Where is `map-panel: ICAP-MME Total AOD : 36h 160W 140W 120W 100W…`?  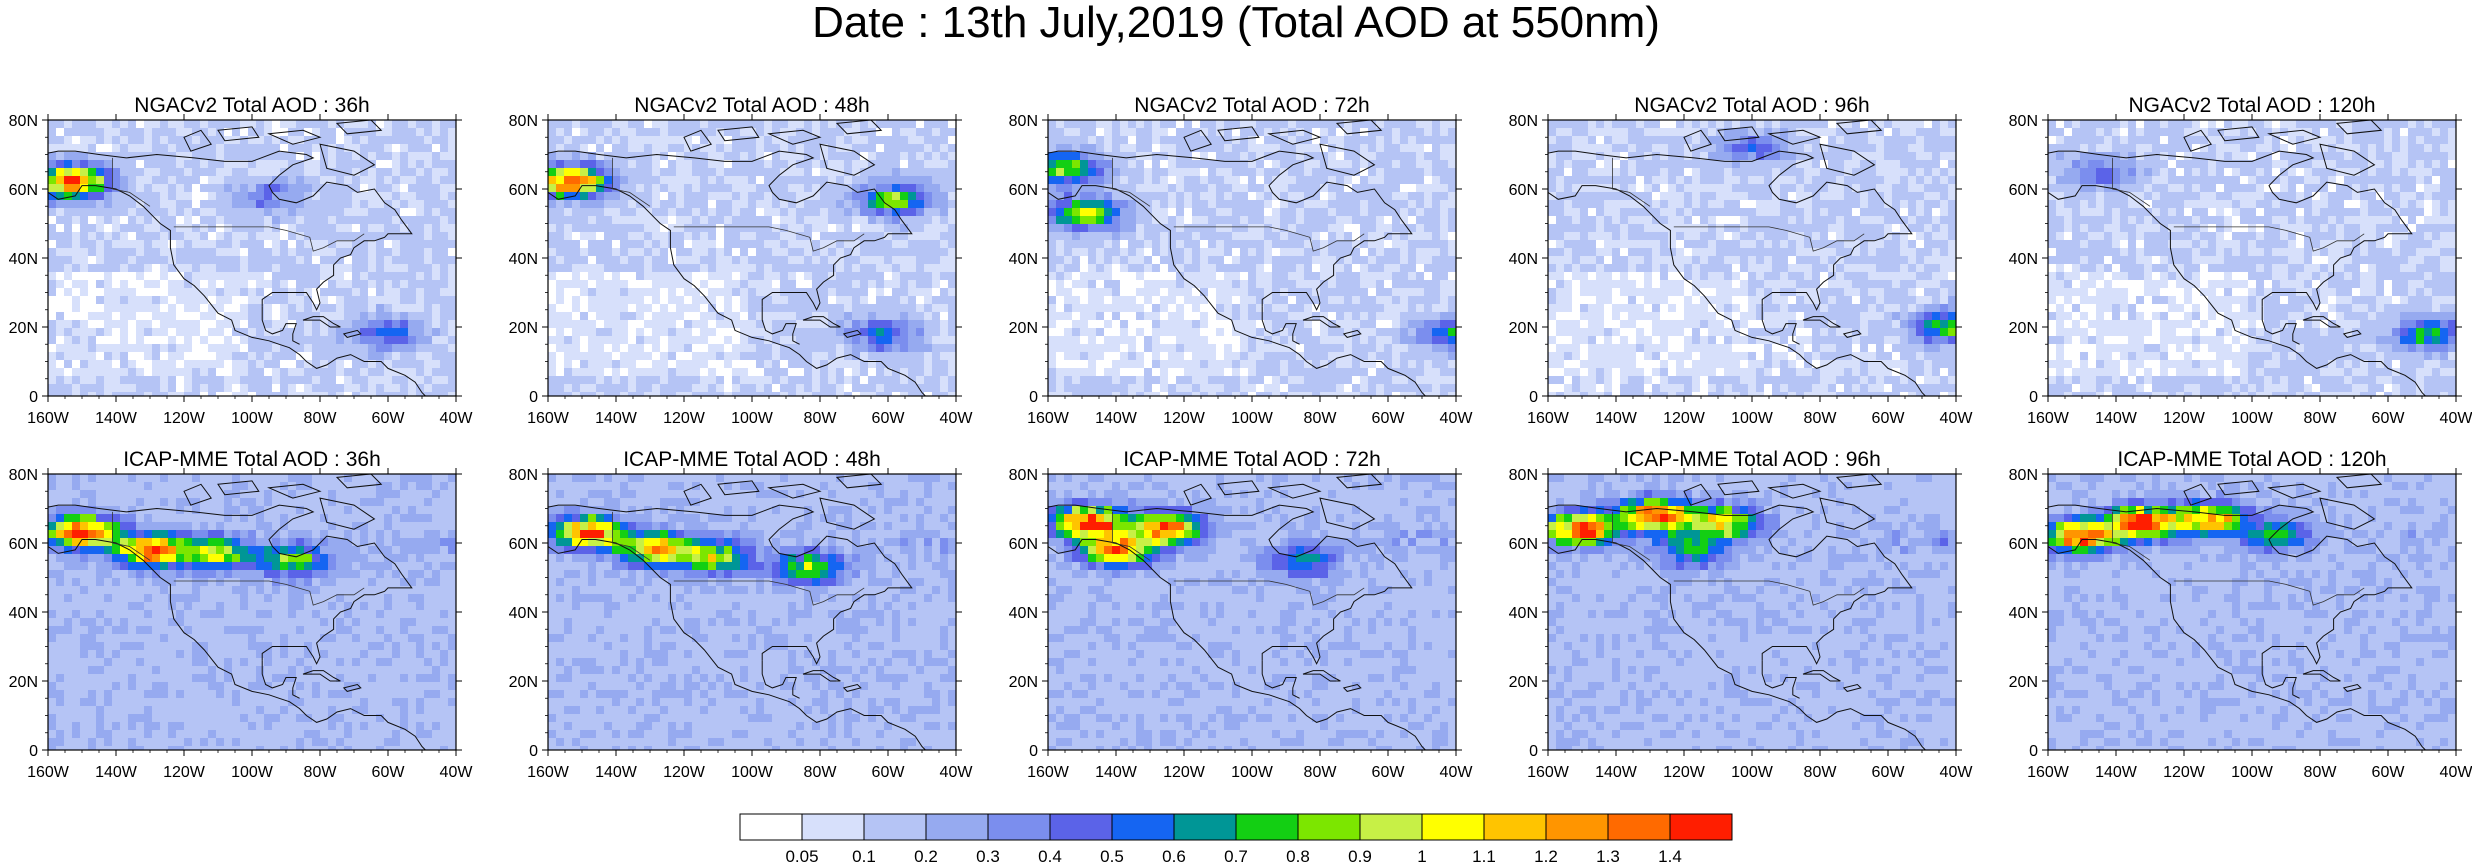
map-panel: ICAP-MME Total AOD : 36h 160W 140W 120W 100W… is located at coordinates (241, 614).